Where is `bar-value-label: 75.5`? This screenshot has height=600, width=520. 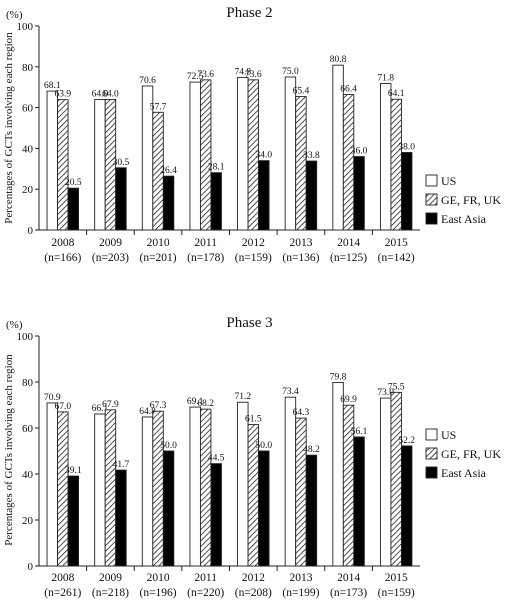 bar-value-label: 75.5 is located at coordinates (396, 387).